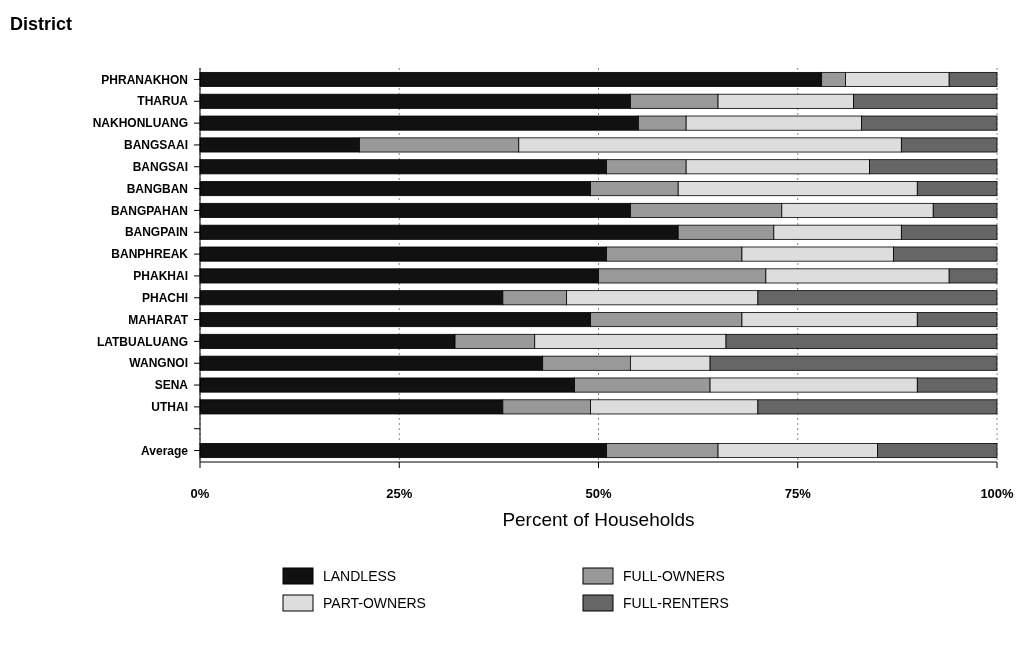 Image resolution: width=1029 pixels, height=653 pixels. What do you see at coordinates (149, 210) in the screenshot?
I see `y-tick-label: BANGPAHAN` at bounding box center [149, 210].